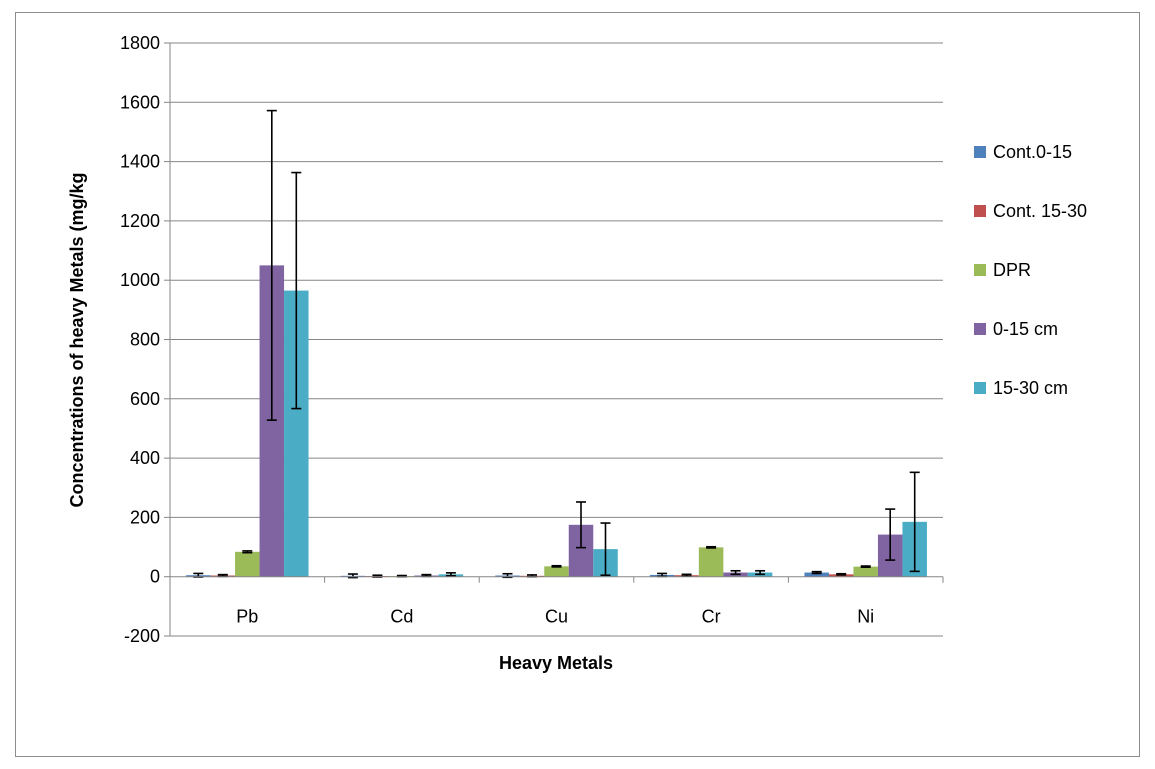 The width and height of the screenshot is (1155, 769). Describe the element at coordinates (1012, 270) in the screenshot. I see `legend-label: DPR` at that location.